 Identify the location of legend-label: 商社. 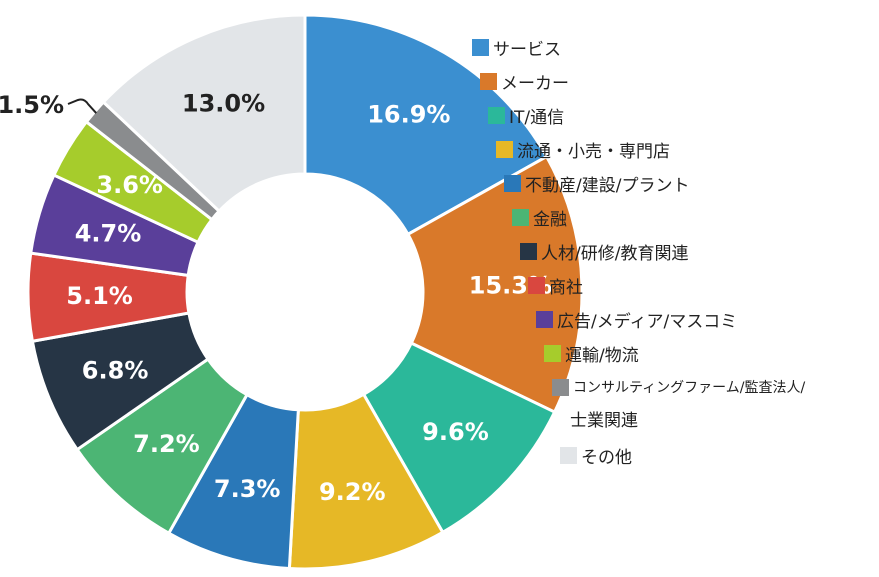
(566, 287).